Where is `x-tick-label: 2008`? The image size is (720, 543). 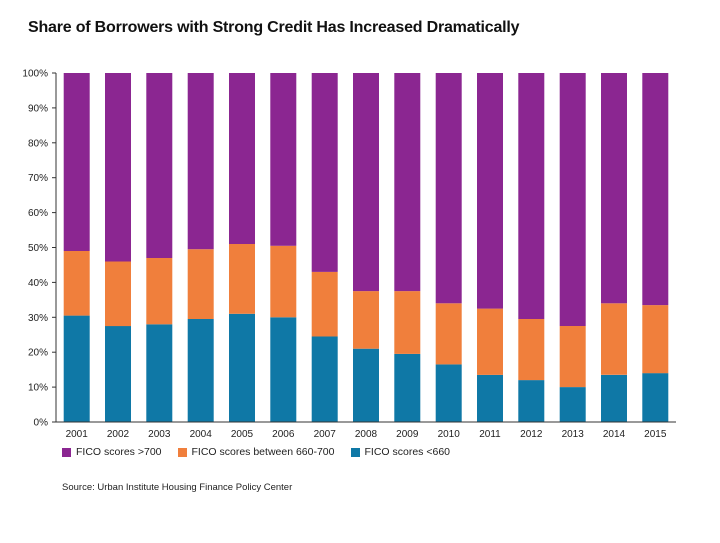
x-tick-label: 2008 is located at coordinates (366, 434).